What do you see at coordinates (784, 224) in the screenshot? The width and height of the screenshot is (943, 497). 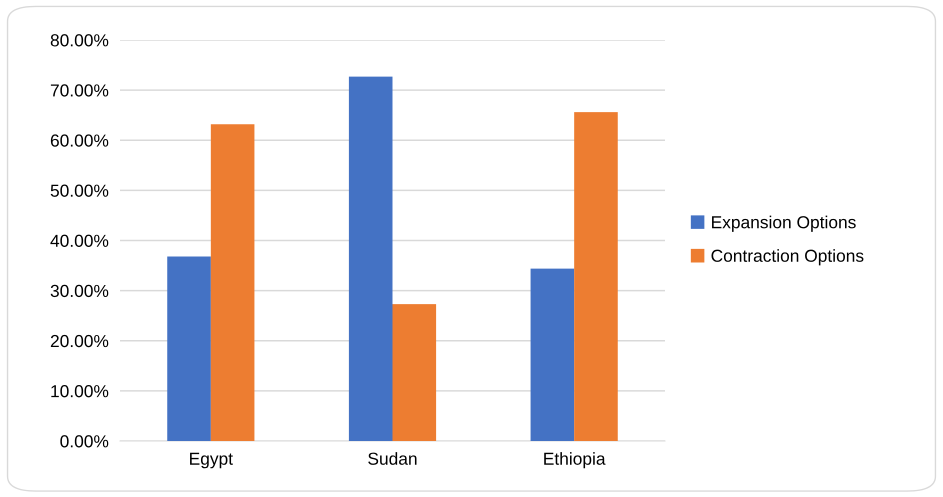 I see `legend-label: Expansion Options` at bounding box center [784, 224].